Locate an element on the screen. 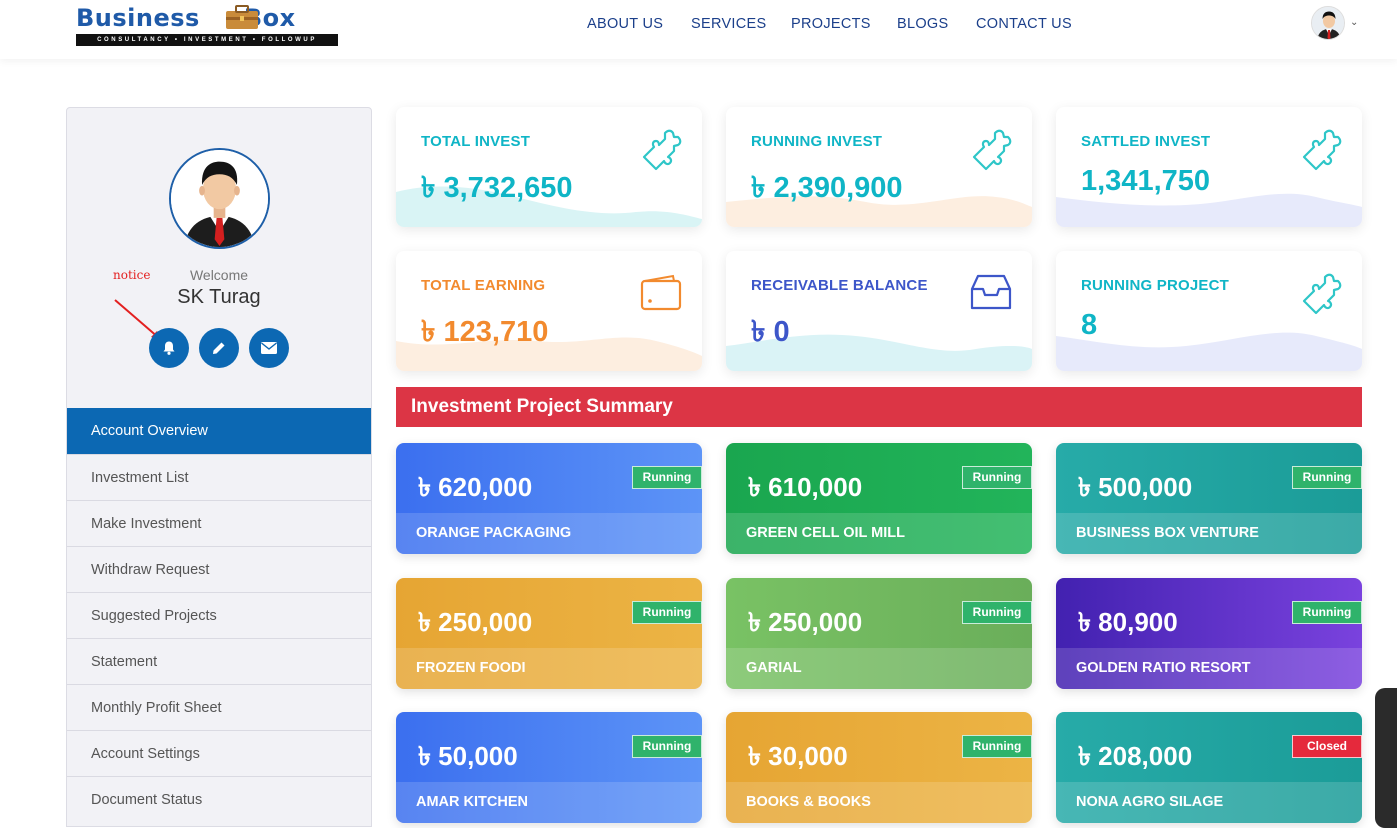 This screenshot has width=1397, height=828. nav-about-us: ABOUT US is located at coordinates (625, 24).